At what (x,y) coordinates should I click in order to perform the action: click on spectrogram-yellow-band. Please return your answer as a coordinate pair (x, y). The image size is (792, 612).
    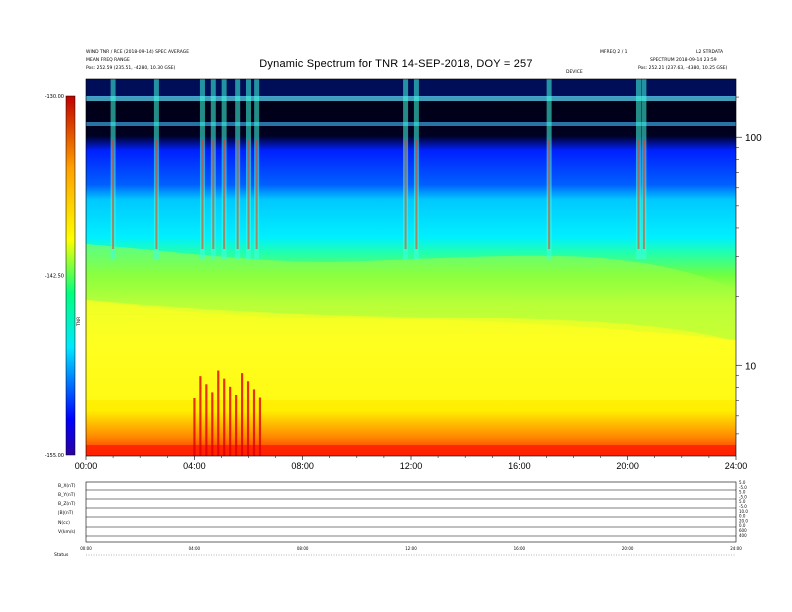
    Looking at the image, I should click on (411, 350).